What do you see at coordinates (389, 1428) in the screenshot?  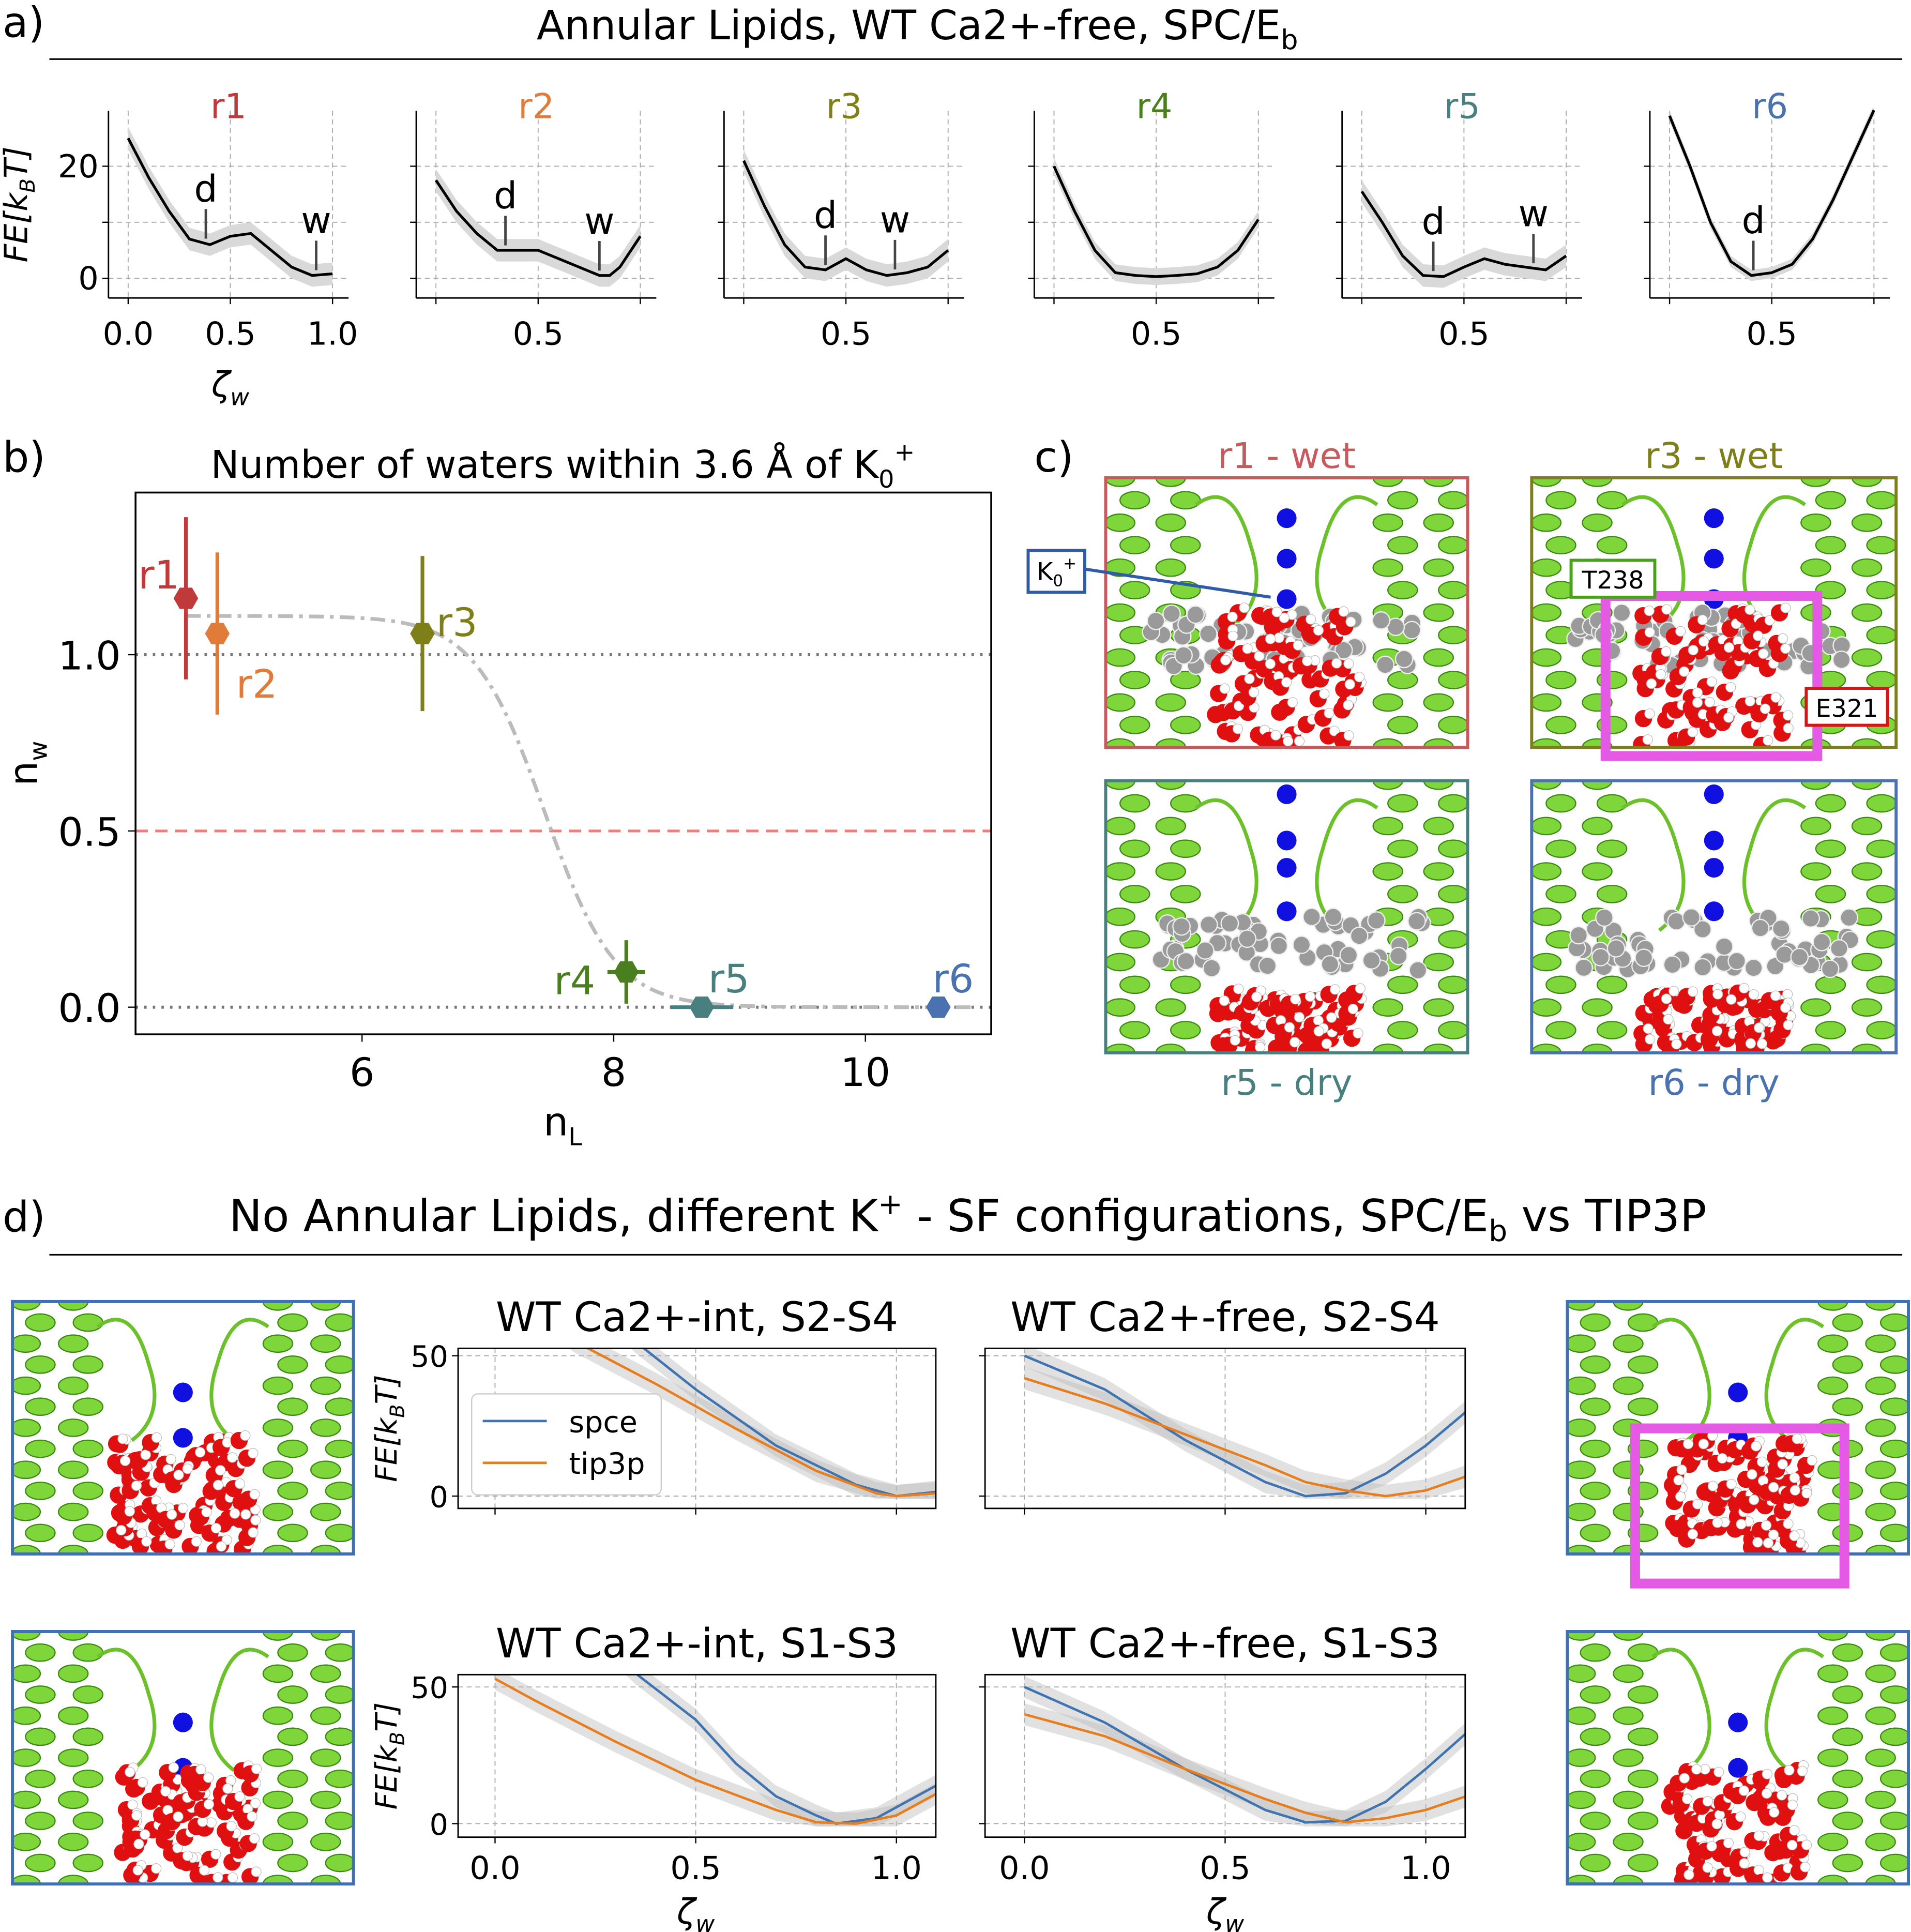 I see `y-axis-label: FE[kBT]` at bounding box center [389, 1428].